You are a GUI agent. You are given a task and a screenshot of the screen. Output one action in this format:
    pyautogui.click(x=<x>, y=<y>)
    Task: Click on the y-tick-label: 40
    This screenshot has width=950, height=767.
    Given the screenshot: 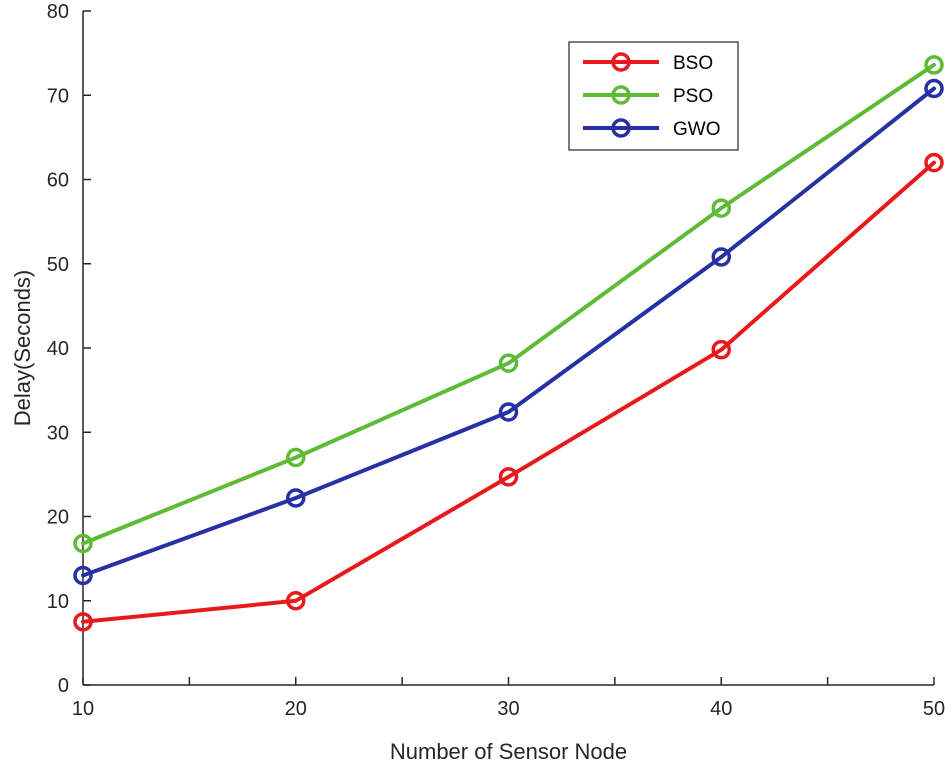 What is the action you would take?
    pyautogui.click(x=58, y=349)
    